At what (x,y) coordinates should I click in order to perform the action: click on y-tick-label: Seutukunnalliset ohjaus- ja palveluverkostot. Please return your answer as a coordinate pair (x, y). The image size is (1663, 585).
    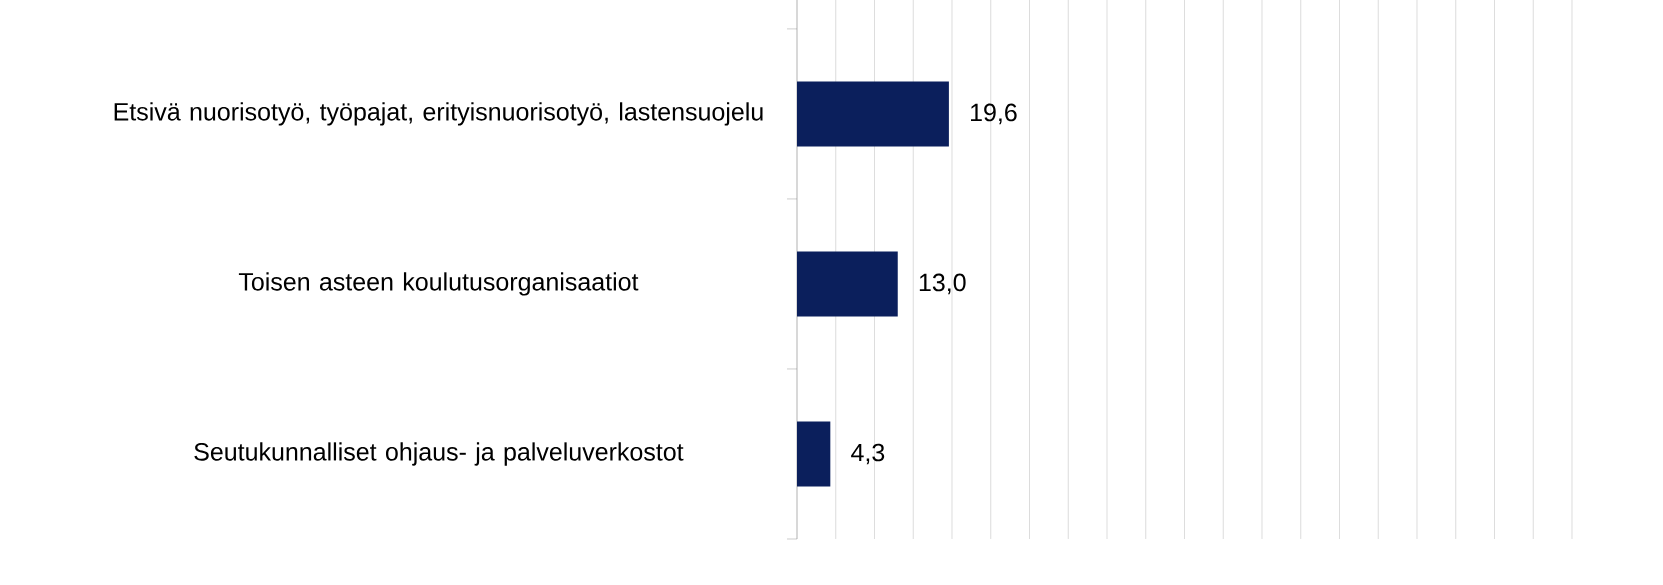
    Looking at the image, I should click on (439, 454).